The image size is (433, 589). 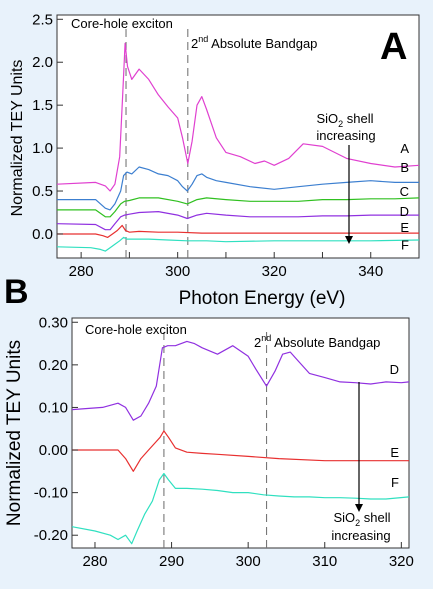 I want to click on guide-lines-b, so click(x=215, y=440).